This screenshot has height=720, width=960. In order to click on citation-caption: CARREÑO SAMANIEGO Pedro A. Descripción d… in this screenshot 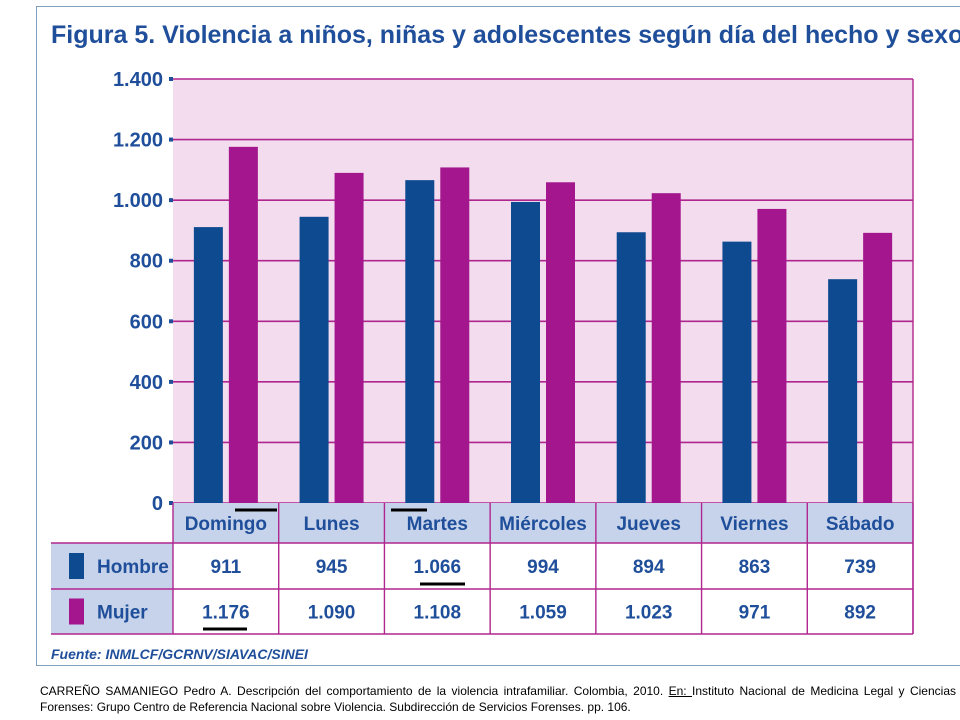, I will do `click(498, 699)`.